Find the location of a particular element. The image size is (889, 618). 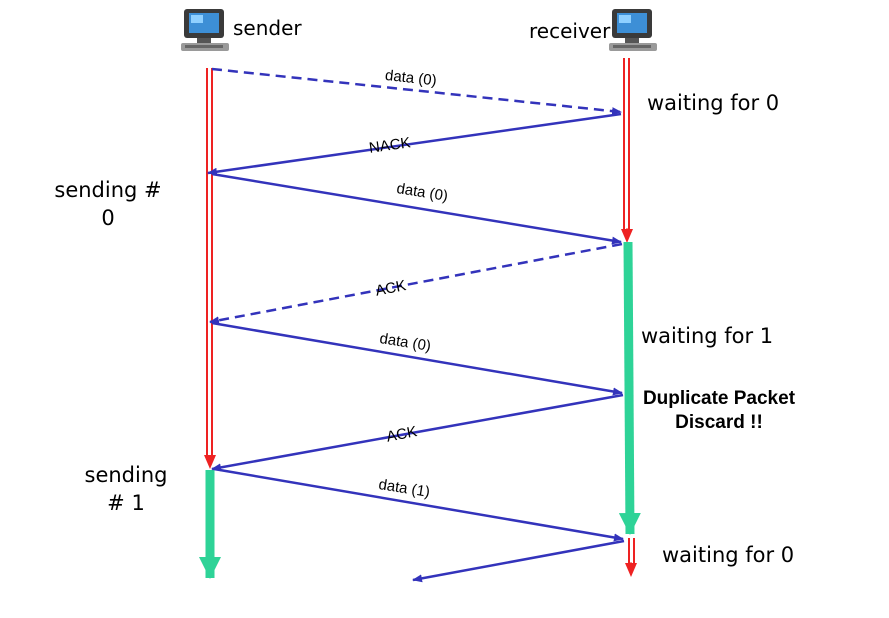

message-arrow-data0-first is located at coordinates (416, 91).